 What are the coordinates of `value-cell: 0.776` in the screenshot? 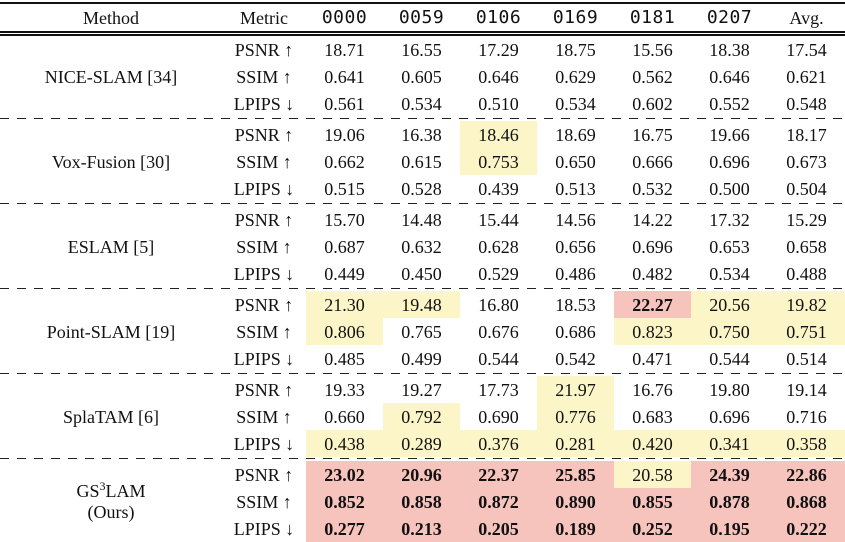 It's located at (575, 416).